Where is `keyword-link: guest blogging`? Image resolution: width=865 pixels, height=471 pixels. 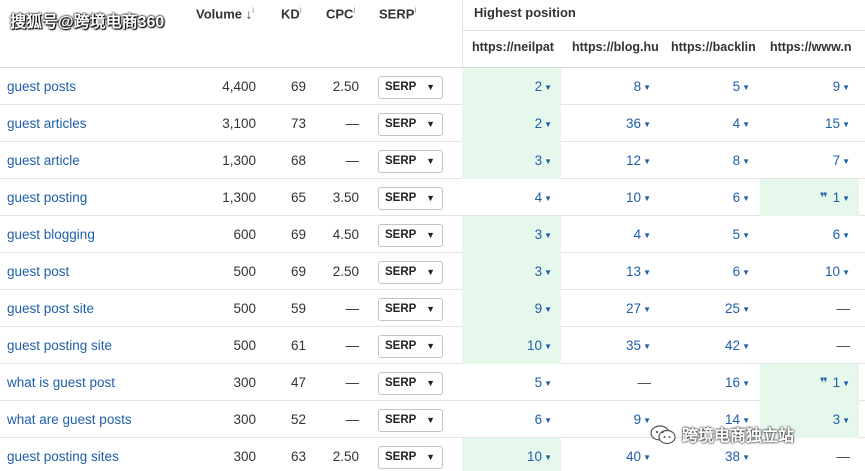 keyword-link: guest blogging is located at coordinates (51, 234).